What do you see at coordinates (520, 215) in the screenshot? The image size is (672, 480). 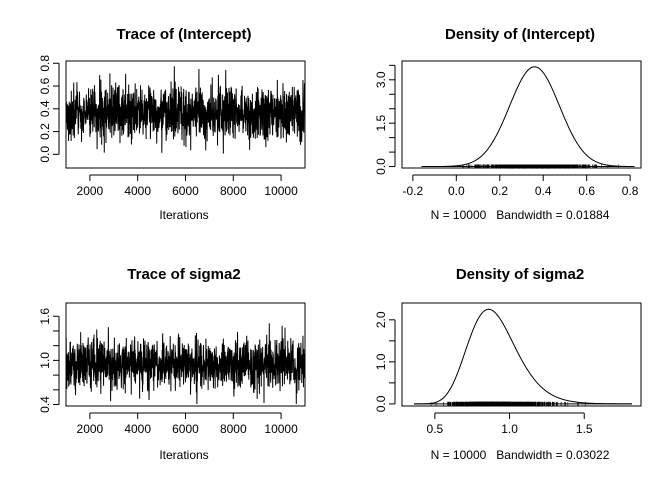 I see `density-intercept-xlabel: N = 10000 Bandwidth = 0.01884` at bounding box center [520, 215].